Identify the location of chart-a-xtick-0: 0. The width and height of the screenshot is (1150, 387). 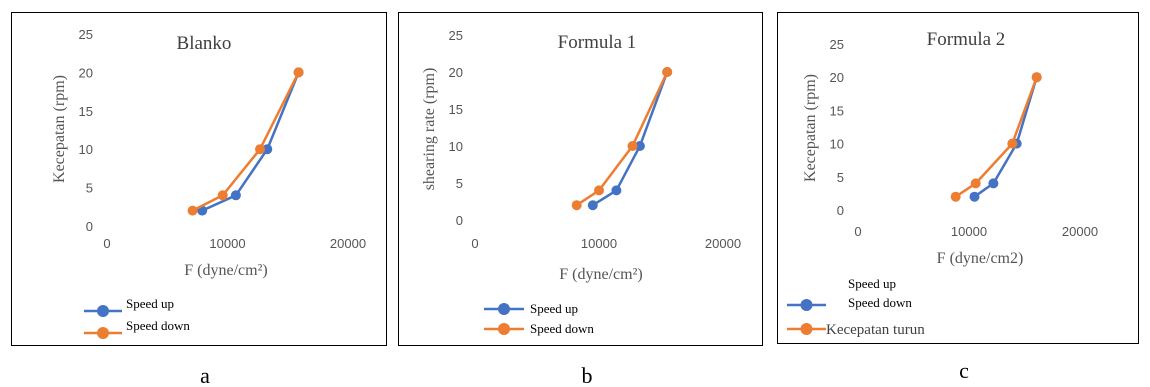
(106, 243).